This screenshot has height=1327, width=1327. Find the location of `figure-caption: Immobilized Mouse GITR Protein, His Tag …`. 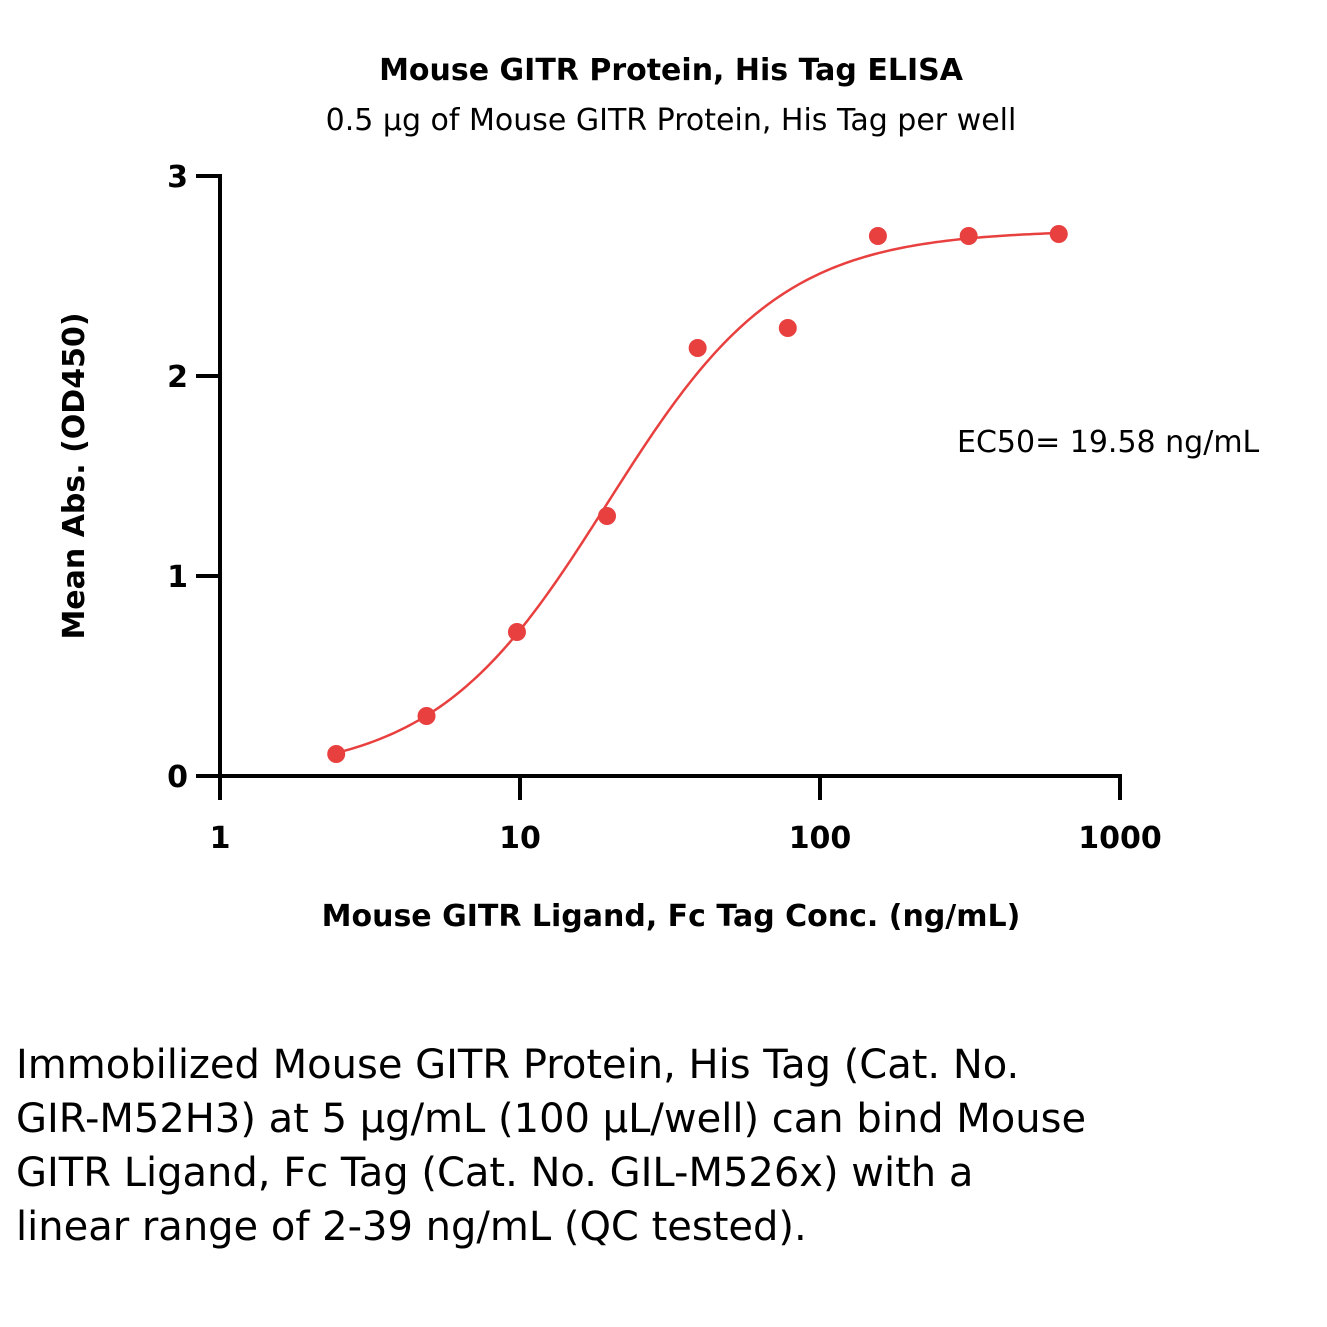

figure-caption: Immobilized Mouse GITR Protein, His Tag … is located at coordinates (551, 1146).